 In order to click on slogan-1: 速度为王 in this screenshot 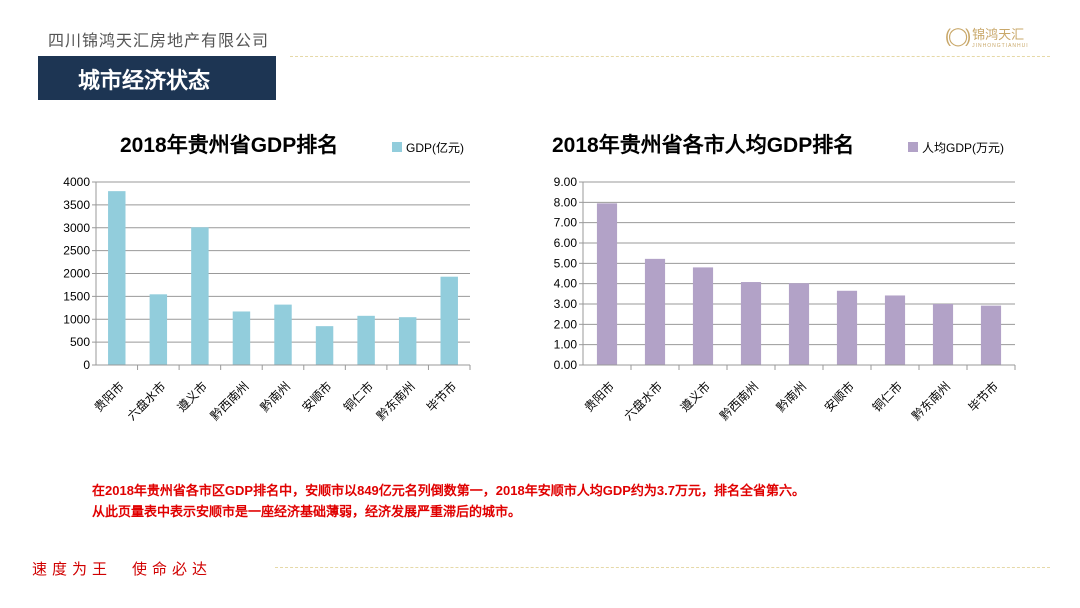, I will do `click(72, 569)`.